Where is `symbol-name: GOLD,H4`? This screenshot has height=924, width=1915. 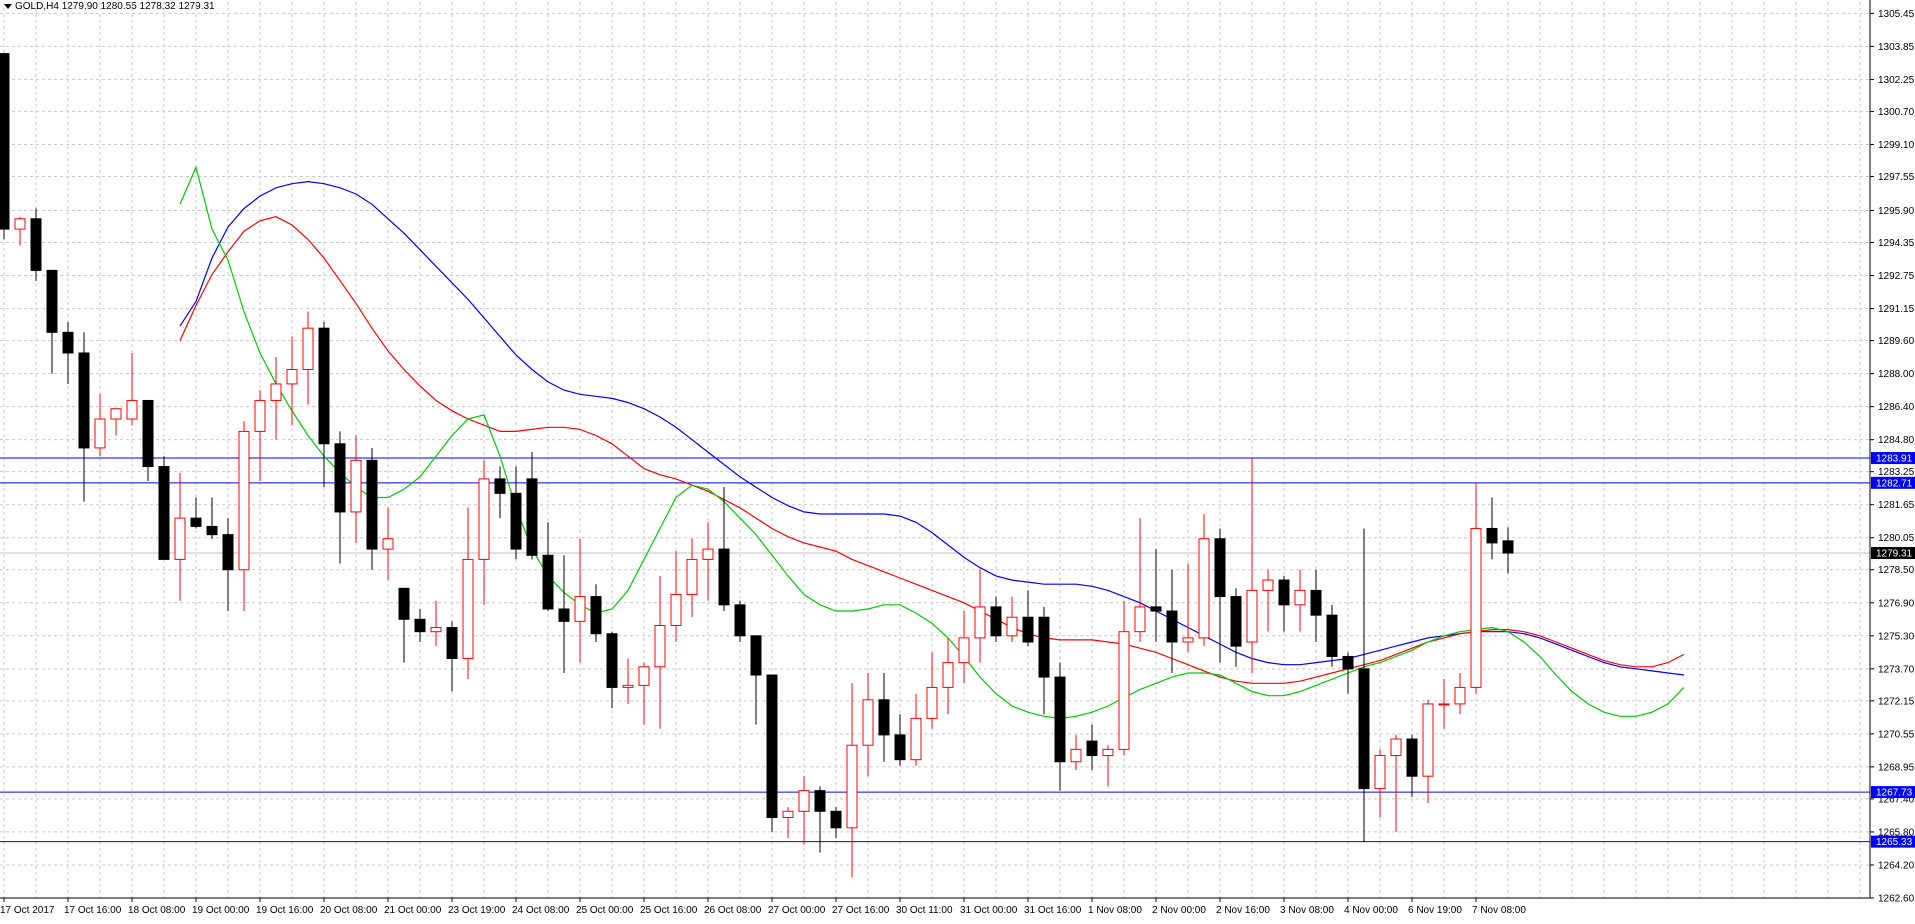
symbol-name: GOLD,H4 is located at coordinates (37, 6).